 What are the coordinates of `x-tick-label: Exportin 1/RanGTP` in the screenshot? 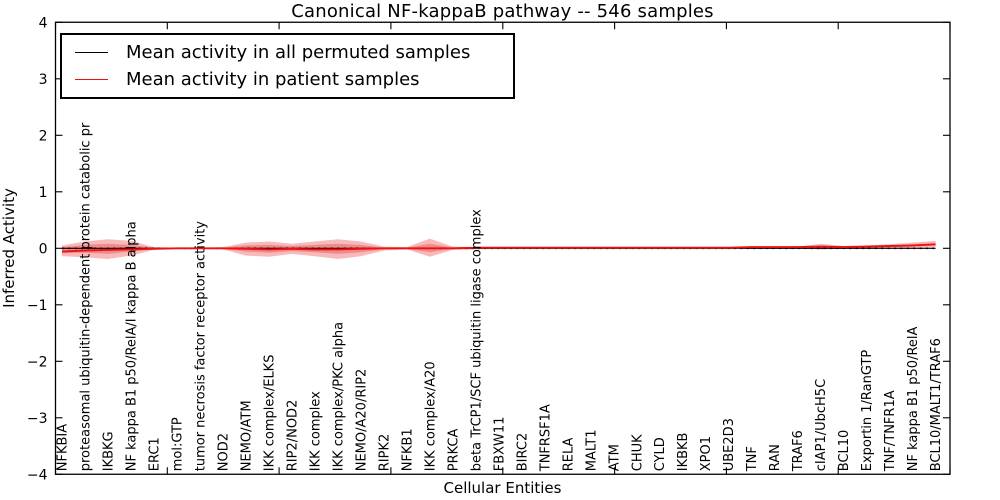 It's located at (867, 411).